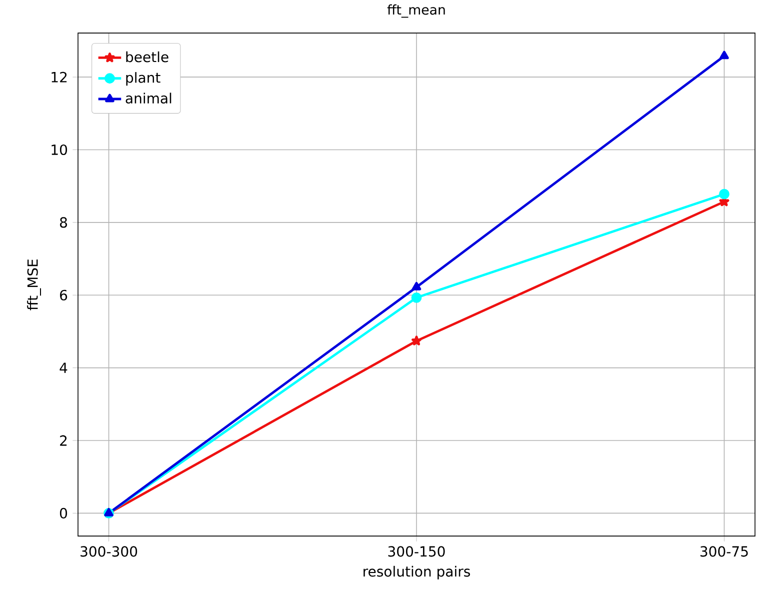 This screenshot has height=602, width=757. What do you see at coordinates (63, 440) in the screenshot?
I see `y-tick-label: 2` at bounding box center [63, 440].